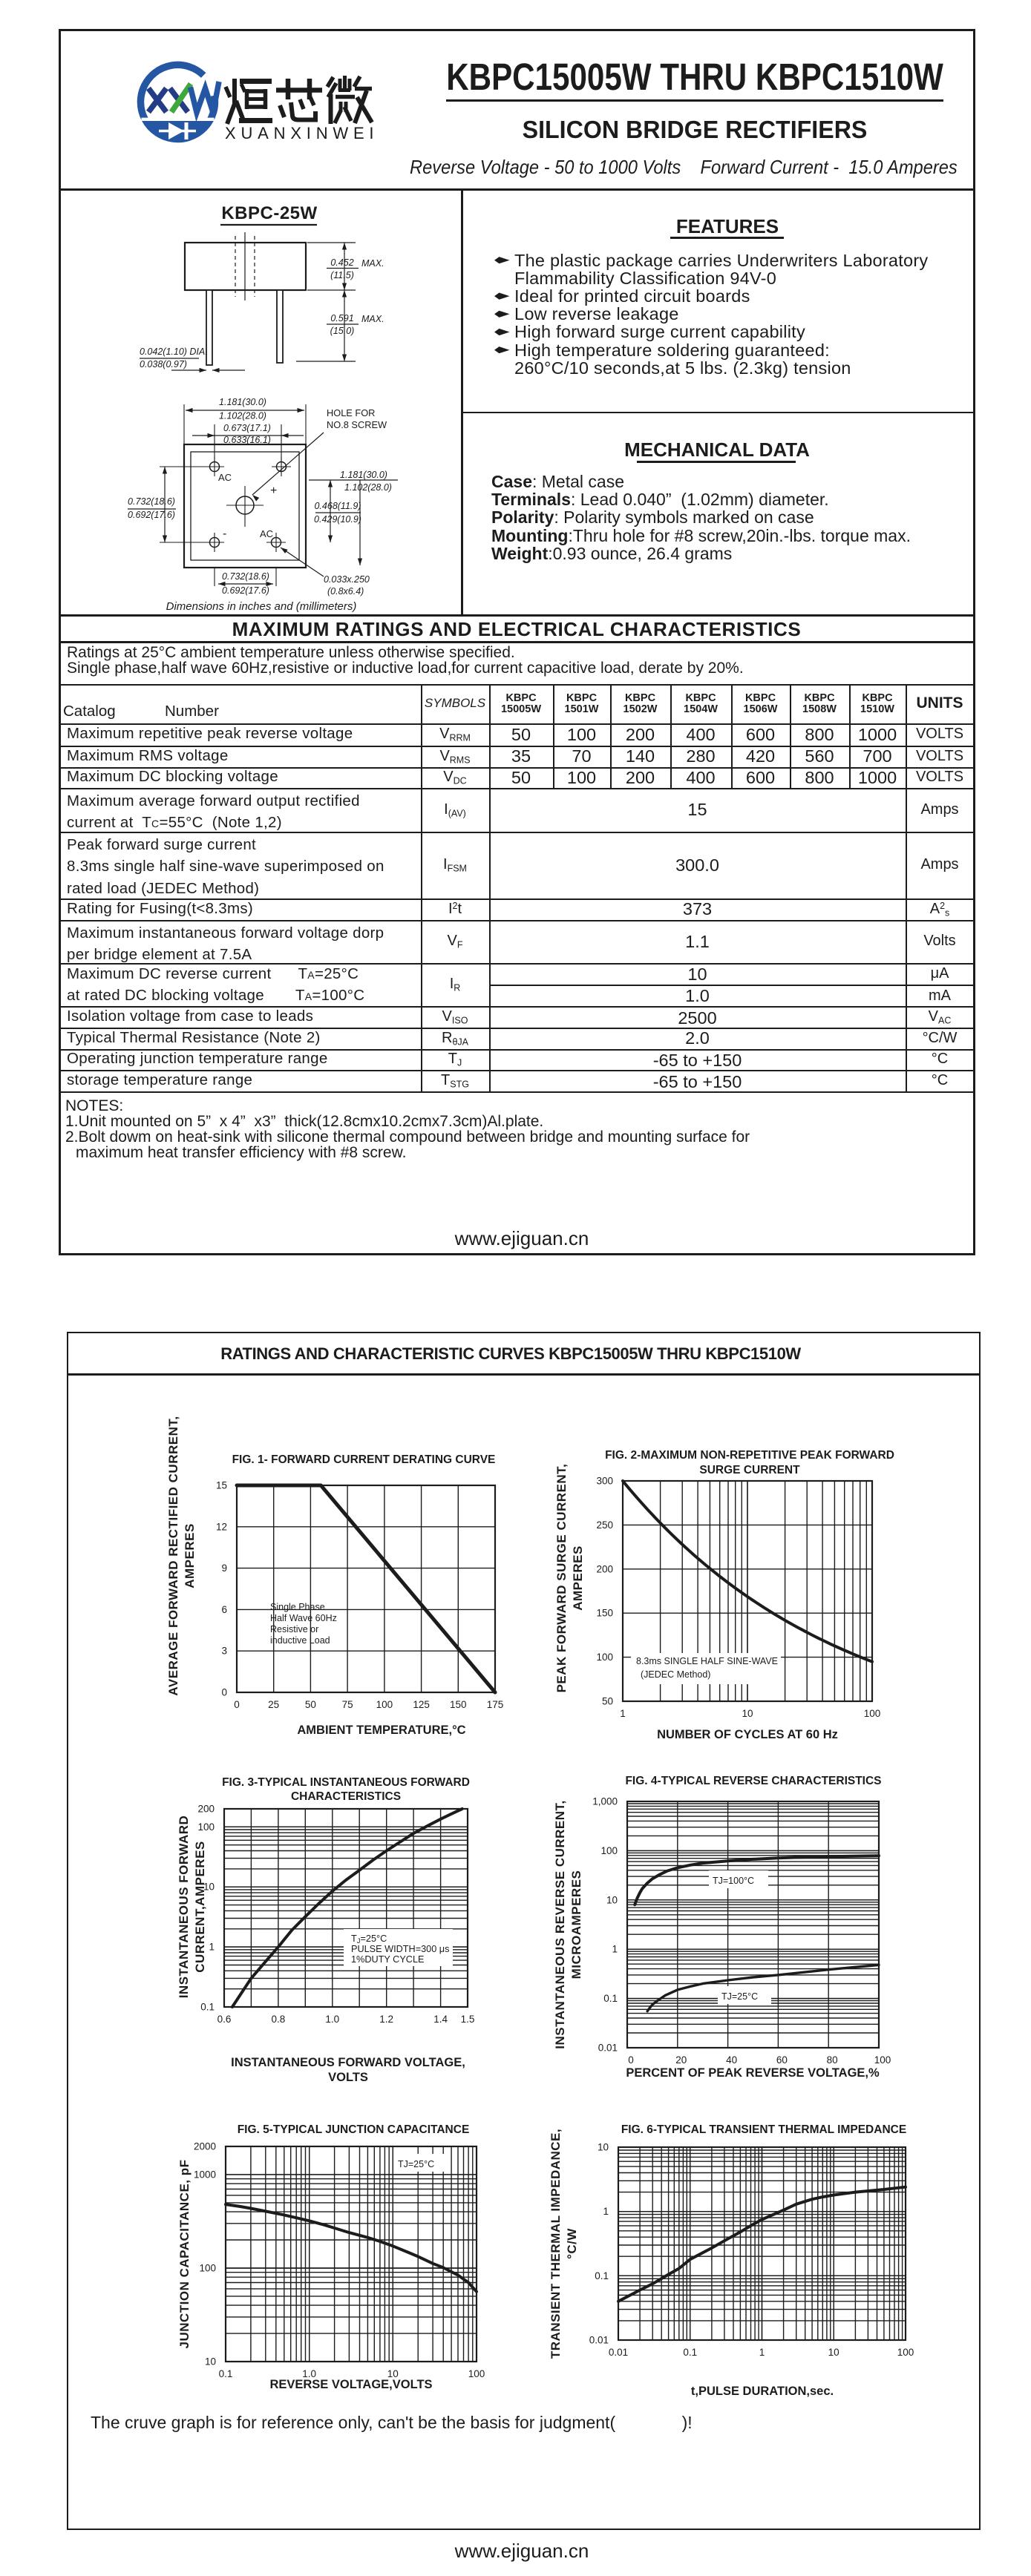 This screenshot has height=2576, width=1031. I want to click on svg-text: inductive Load, so click(300, 1640).